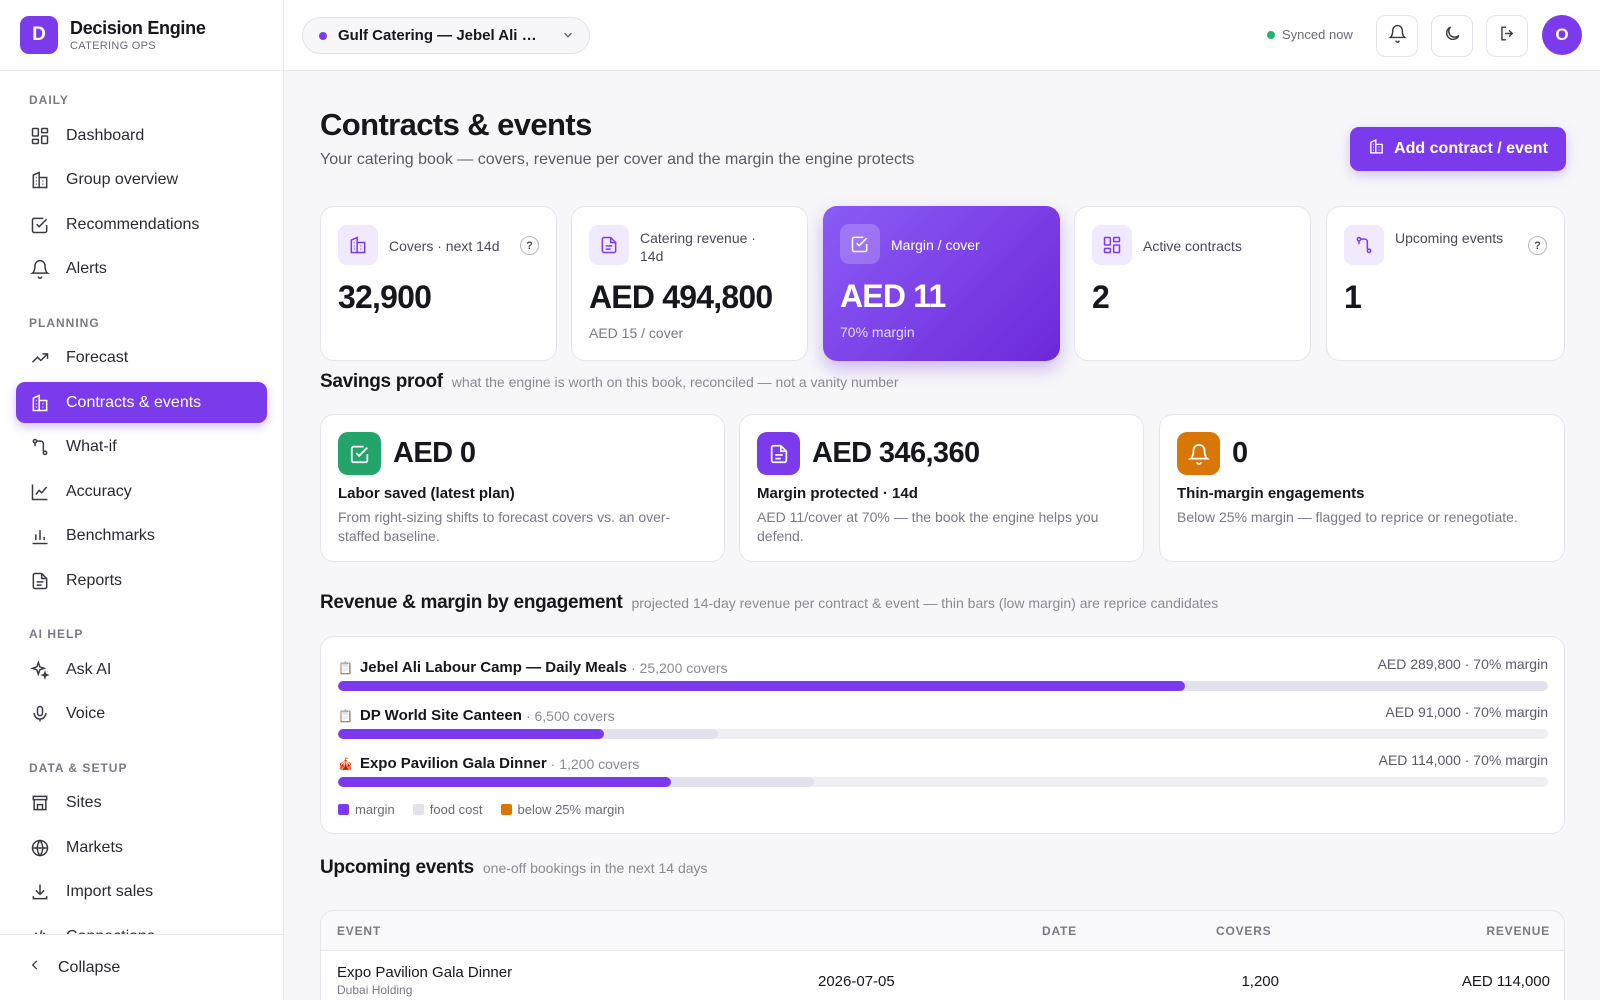 This screenshot has height=1000, width=1600. What do you see at coordinates (681, 297) in the screenshot?
I see `kpi-value: AED 494,800` at bounding box center [681, 297].